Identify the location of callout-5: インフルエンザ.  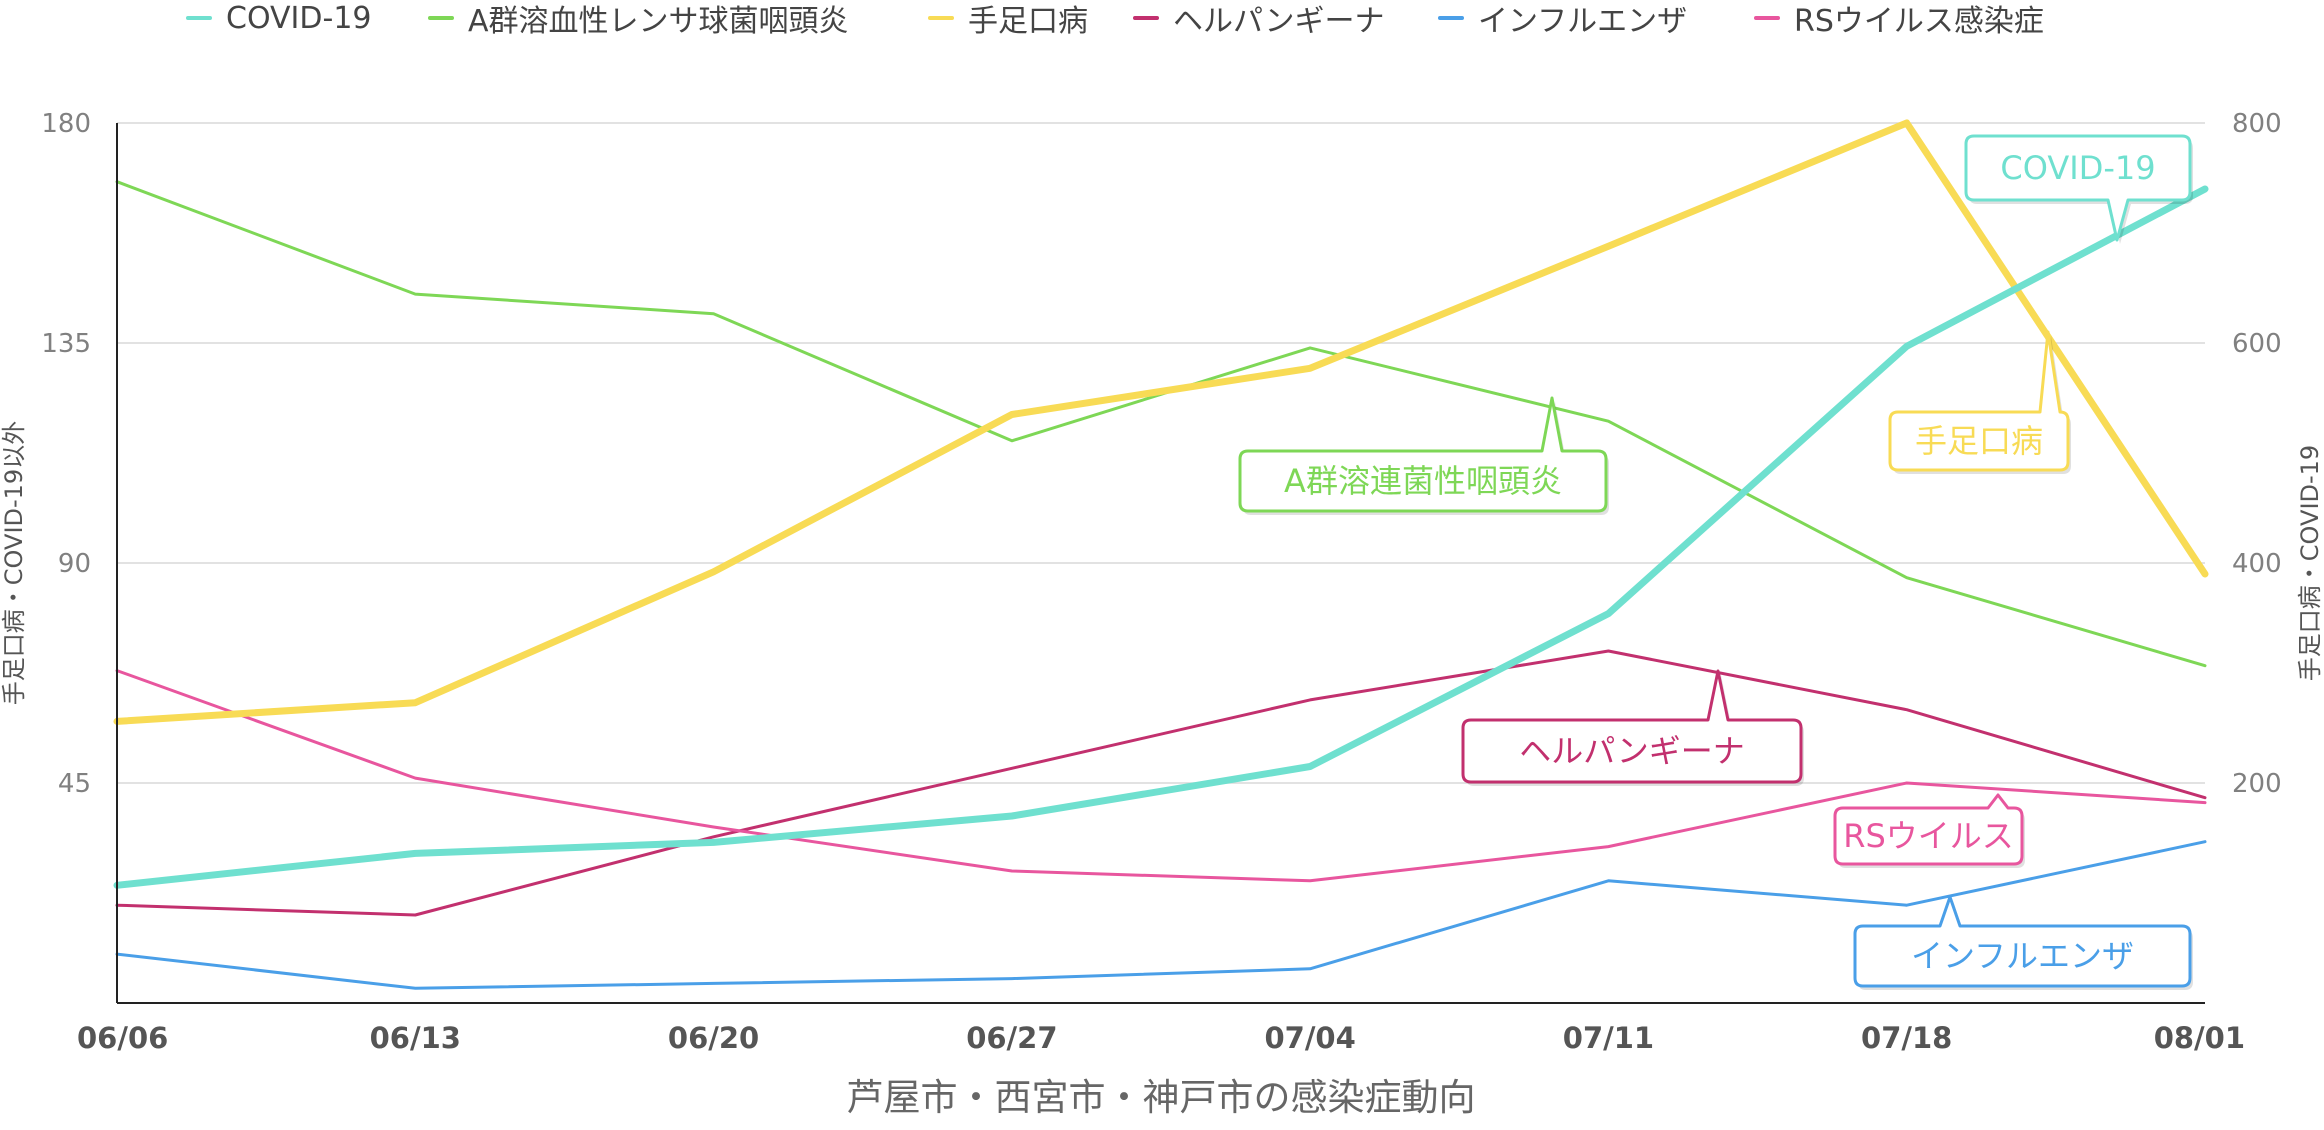
(2023, 942).